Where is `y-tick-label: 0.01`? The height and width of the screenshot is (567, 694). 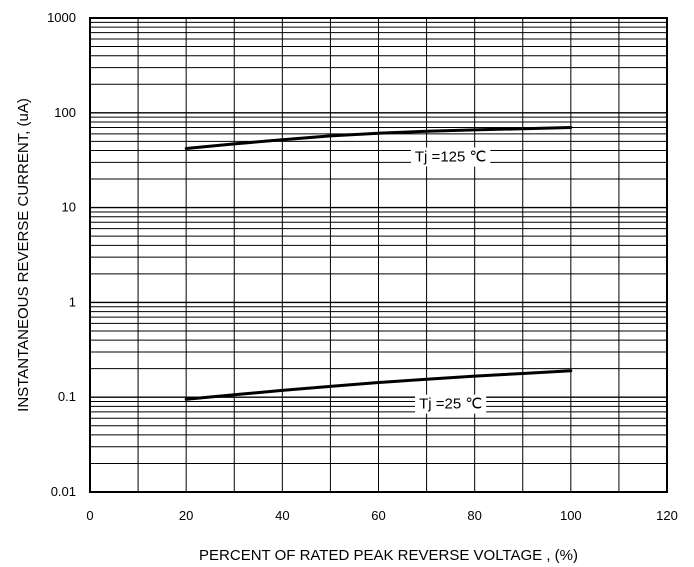
y-tick-label: 0.01 is located at coordinates (63, 491).